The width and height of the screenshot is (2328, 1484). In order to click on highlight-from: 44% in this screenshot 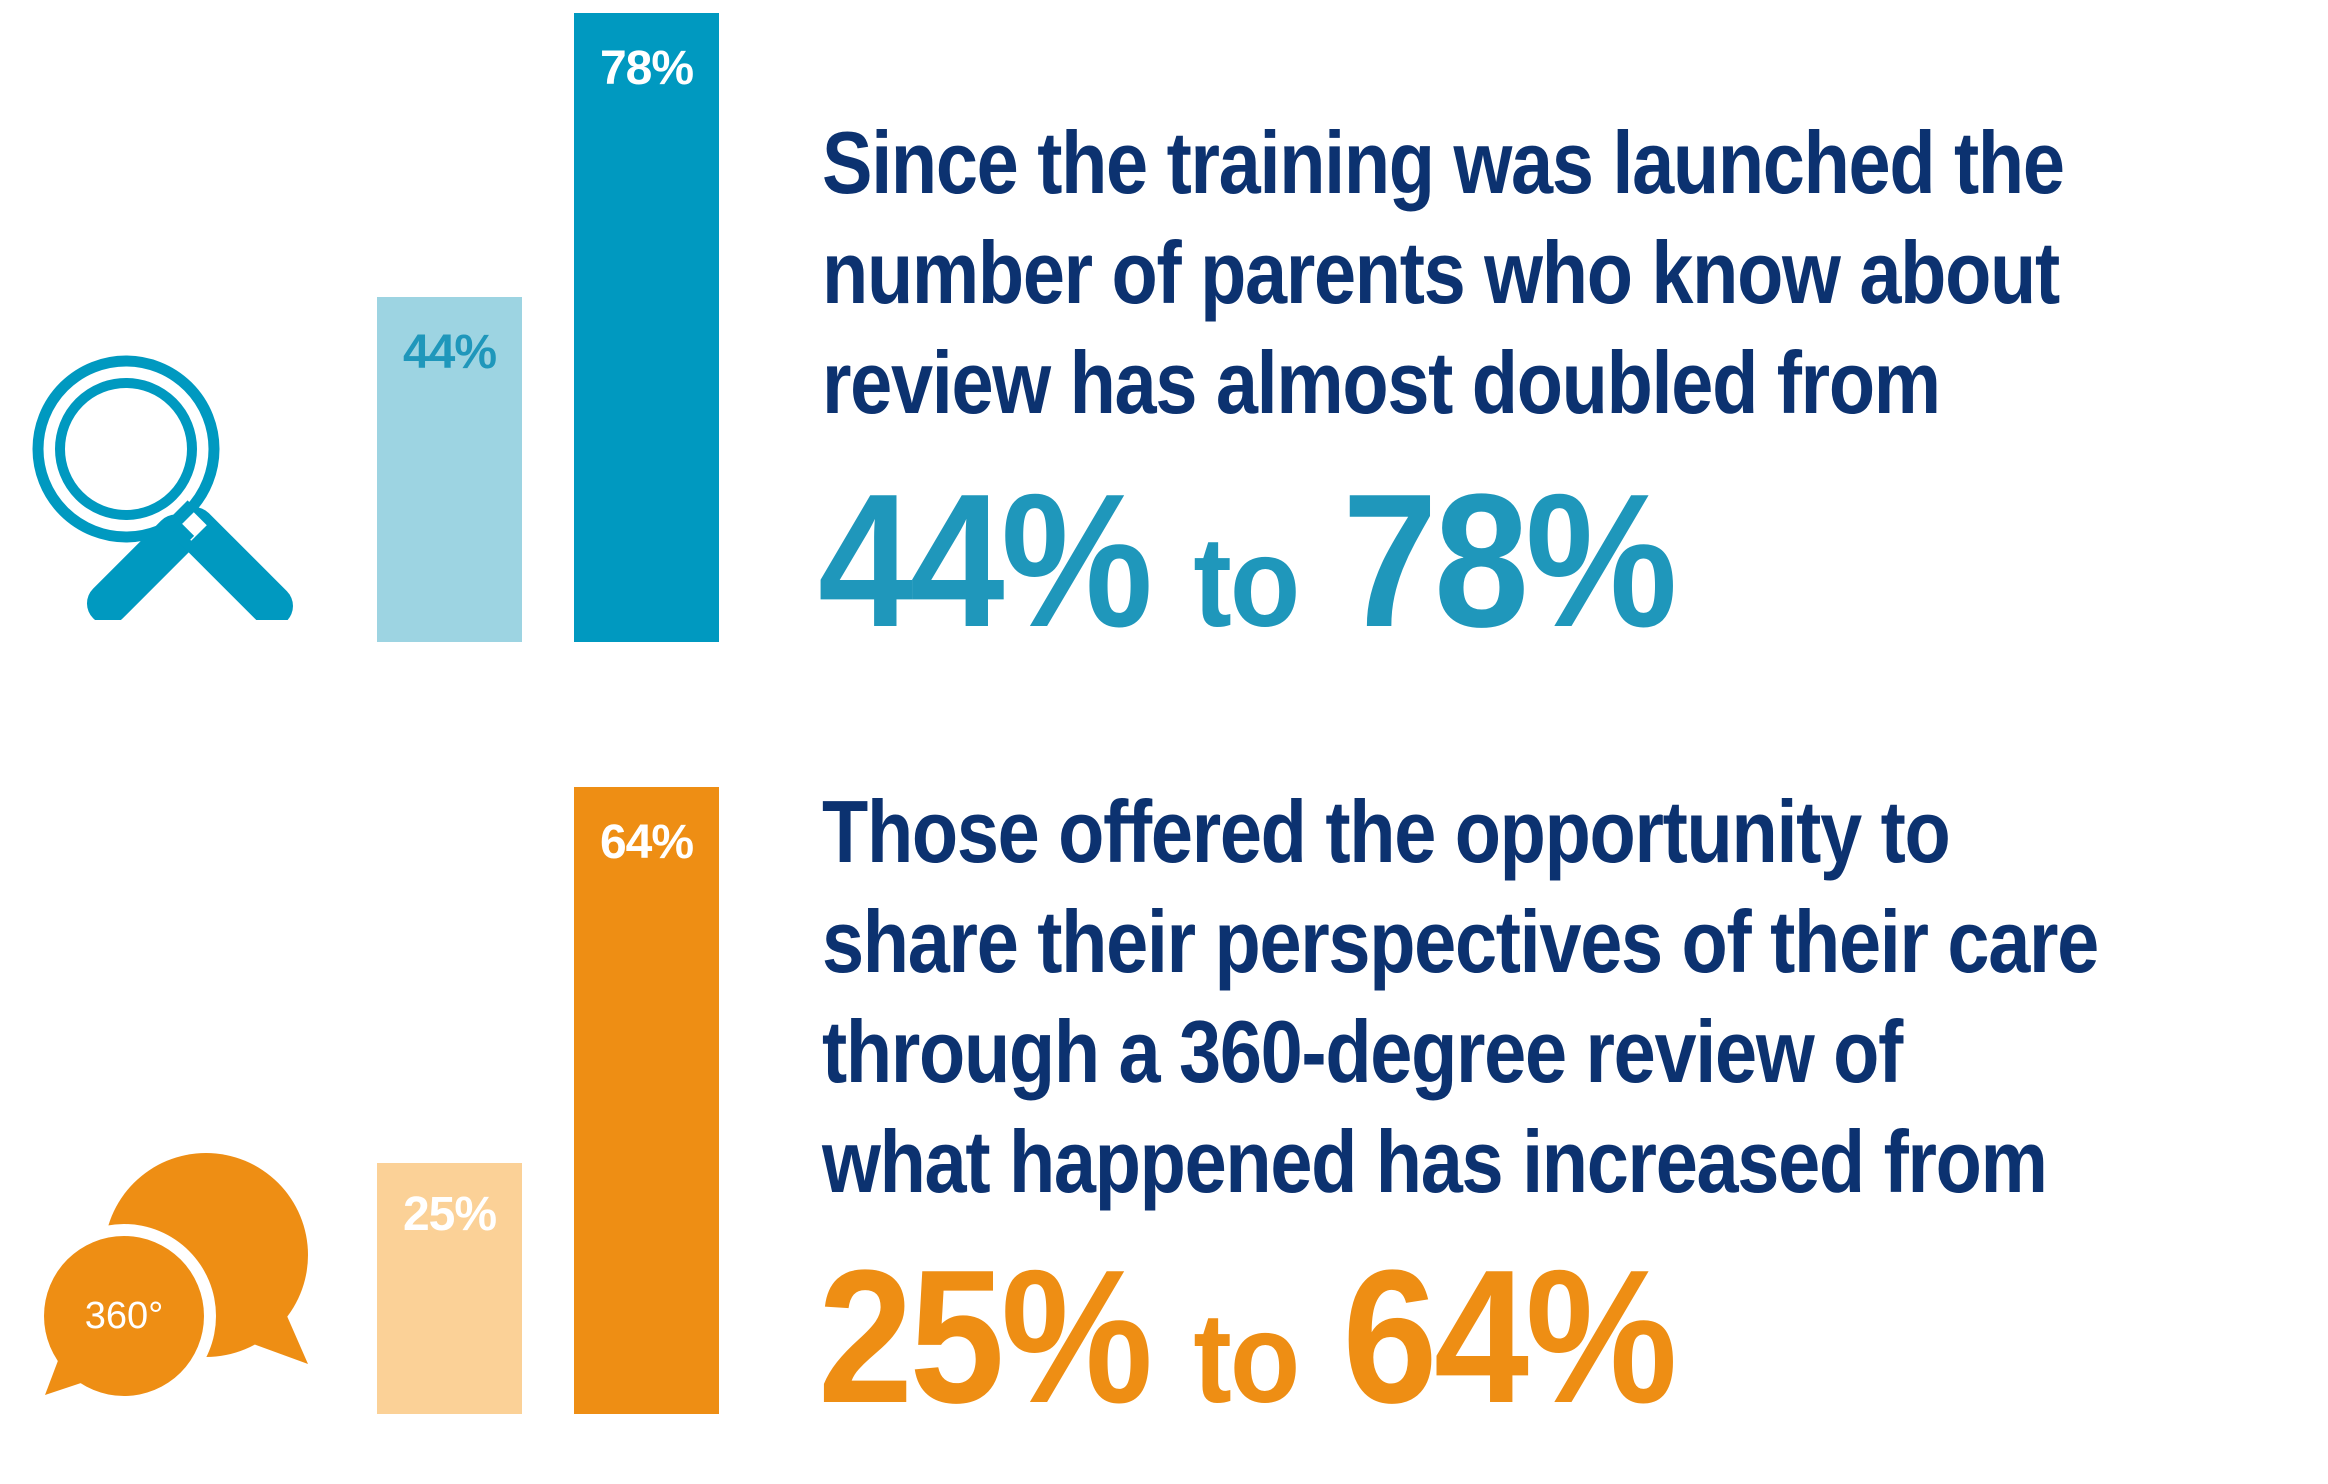, I will do `click(985, 561)`.